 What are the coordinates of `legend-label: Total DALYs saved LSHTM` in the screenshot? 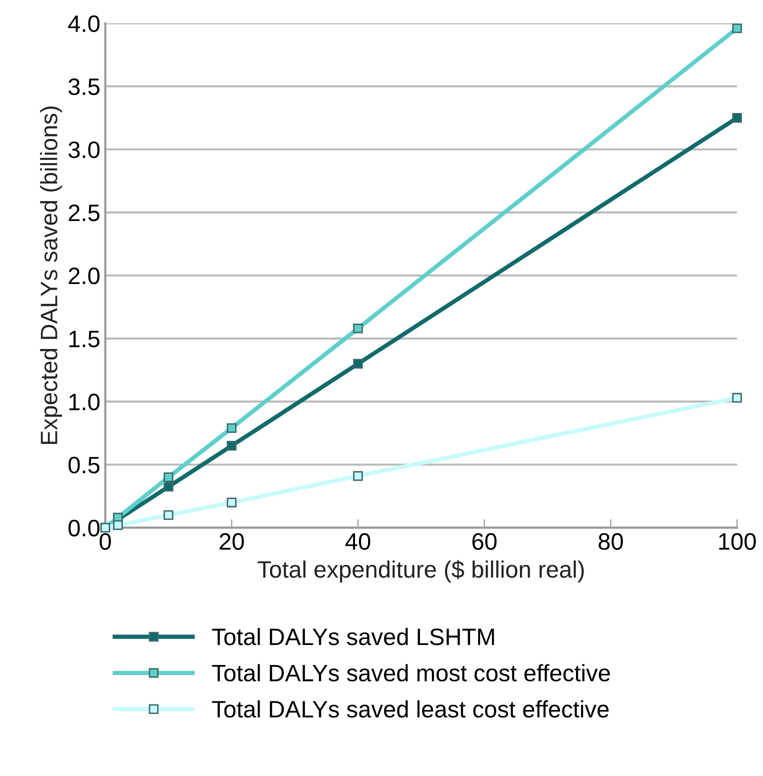 It's located at (353, 637).